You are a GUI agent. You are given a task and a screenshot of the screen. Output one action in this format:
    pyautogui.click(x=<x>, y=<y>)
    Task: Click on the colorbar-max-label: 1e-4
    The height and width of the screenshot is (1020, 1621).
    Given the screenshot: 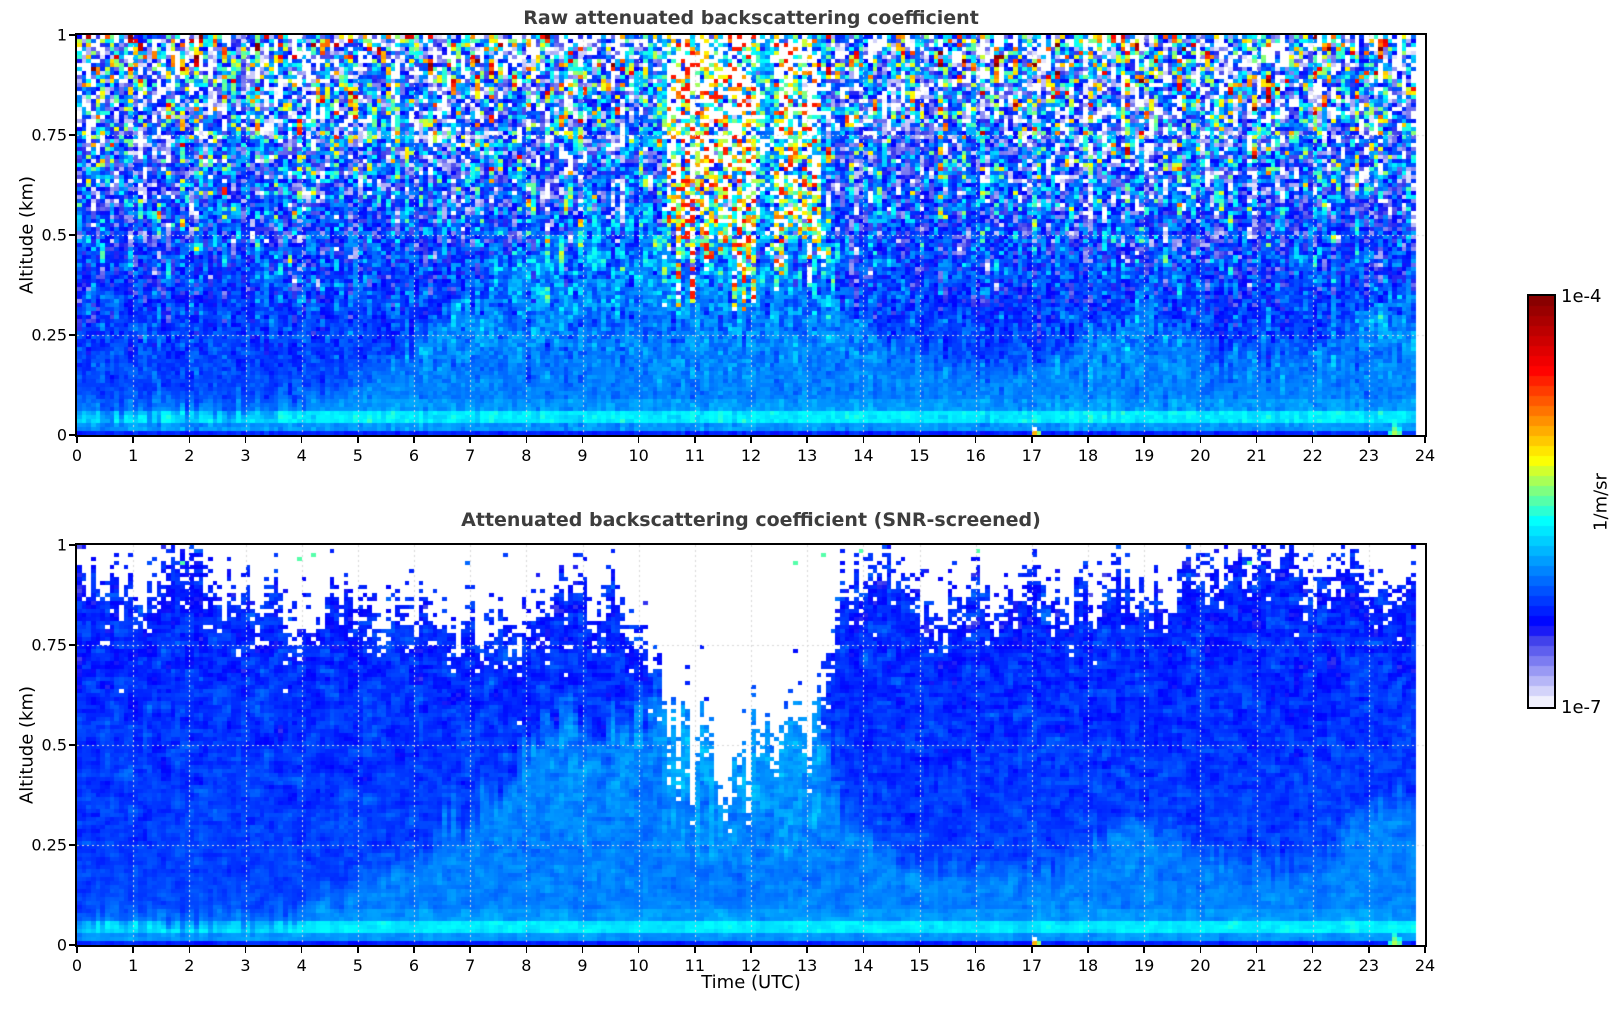 What is the action you would take?
    pyautogui.click(x=1581, y=296)
    